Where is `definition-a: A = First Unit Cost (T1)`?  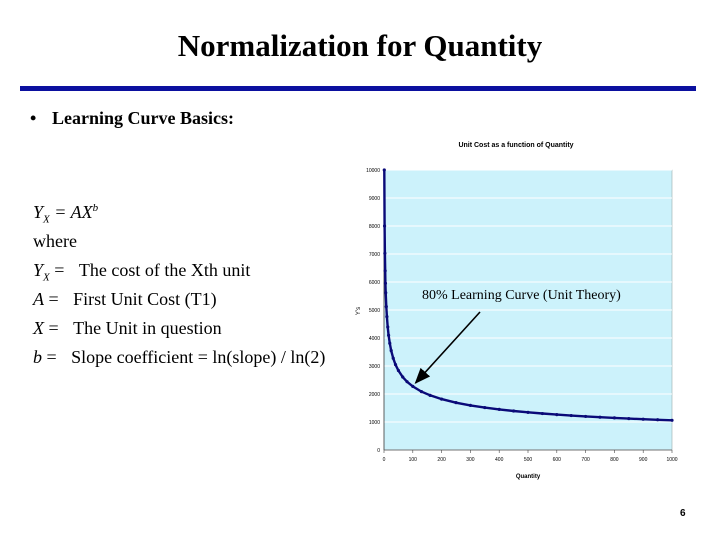
definition-a: A = First Unit Cost (T1) is located at coordinates (125, 299).